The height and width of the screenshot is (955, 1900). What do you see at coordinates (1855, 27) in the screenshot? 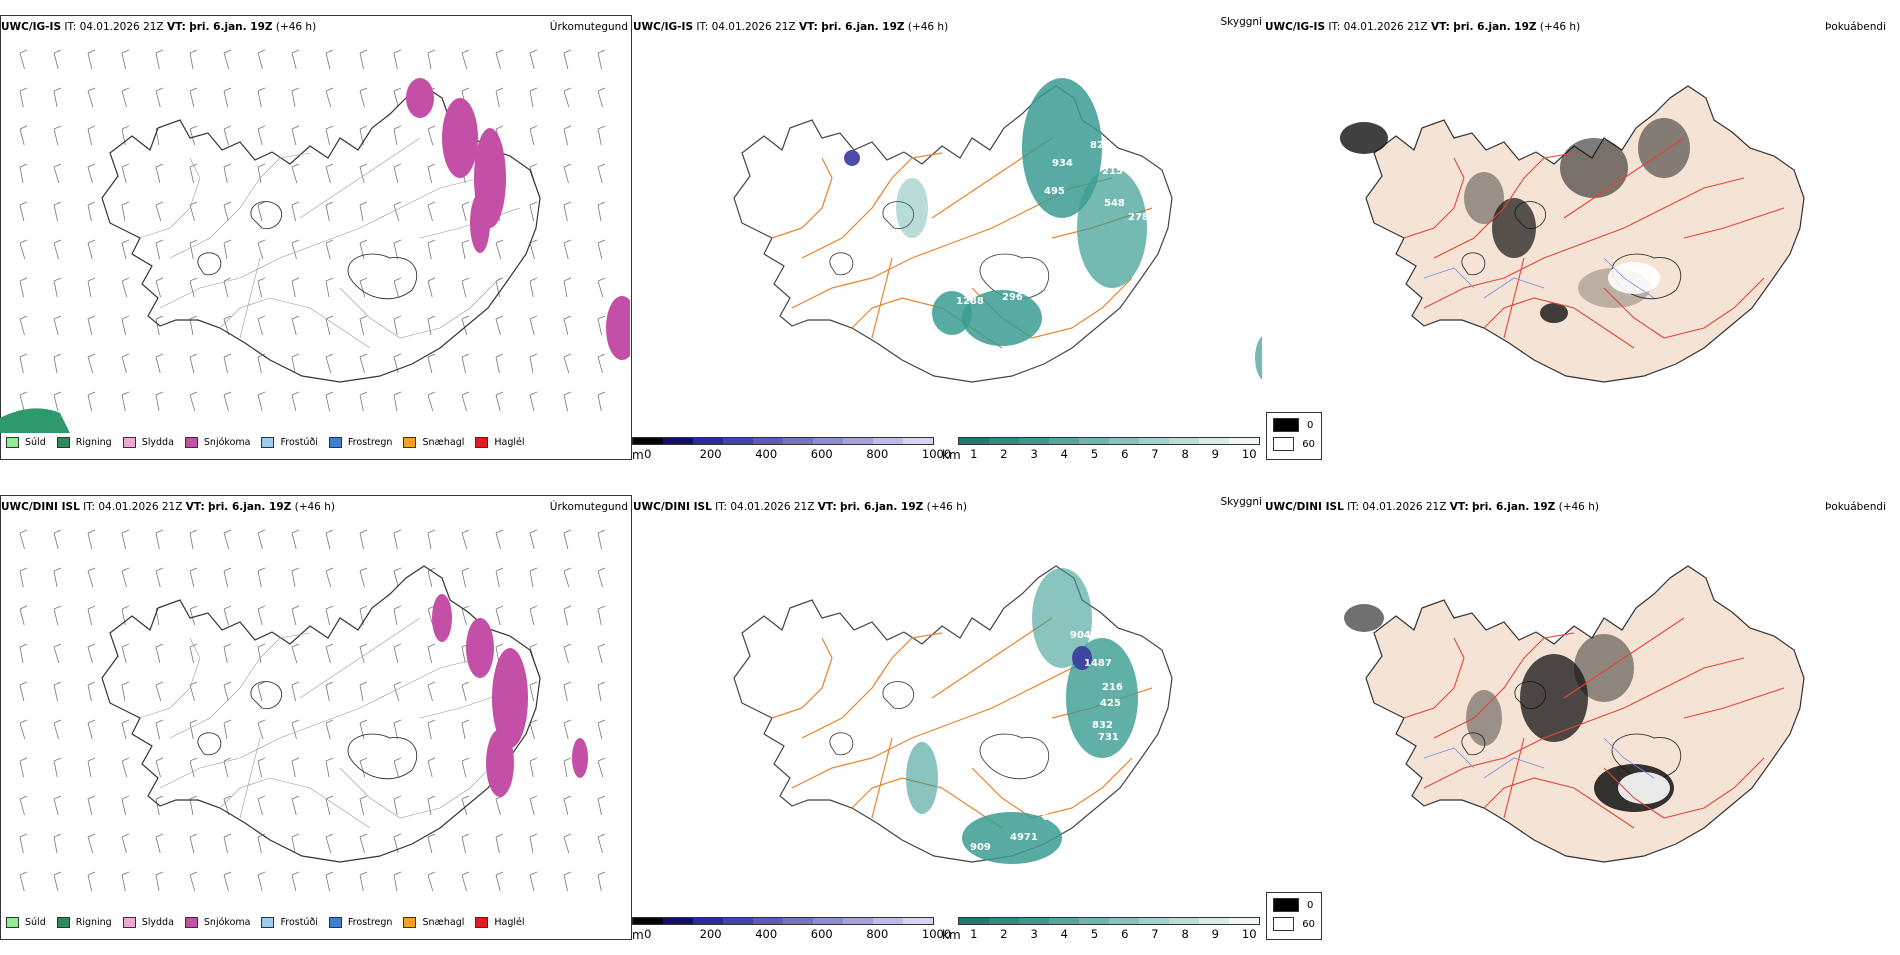
I see `panel-title: Þokuábendi` at bounding box center [1855, 27].